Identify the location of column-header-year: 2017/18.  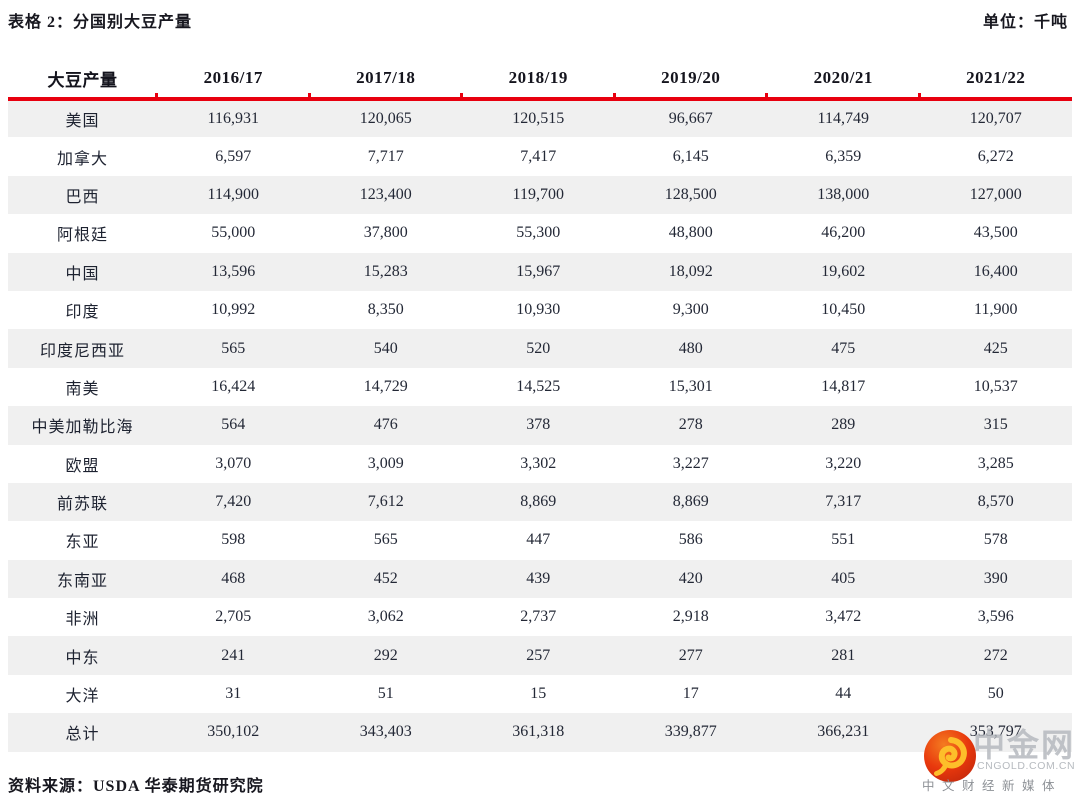
(384, 80).